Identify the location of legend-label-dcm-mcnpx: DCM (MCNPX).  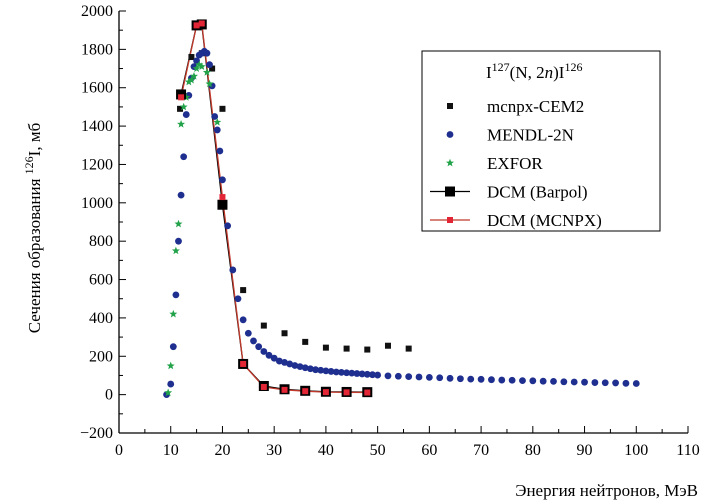
(544, 220).